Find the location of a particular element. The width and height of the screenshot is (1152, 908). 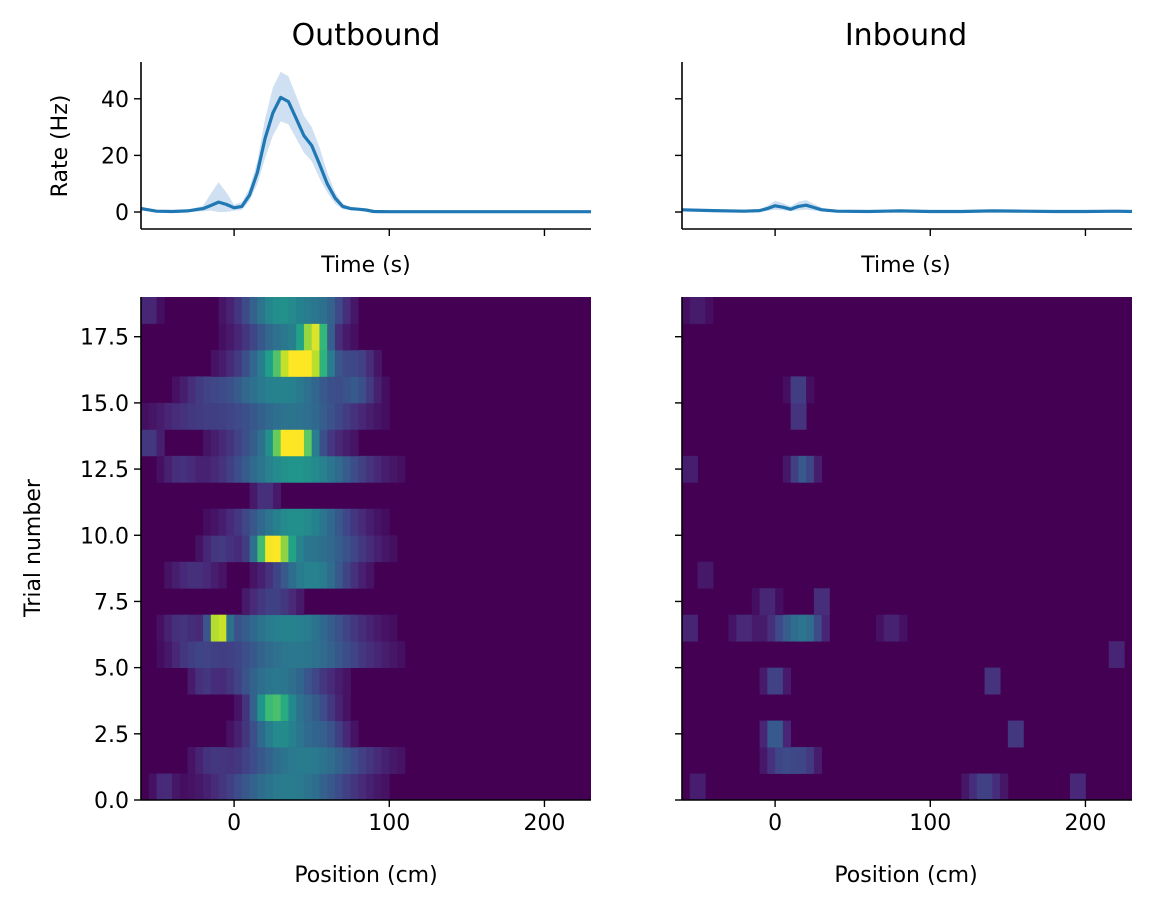

x-tick-label: 0 is located at coordinates (775, 823).